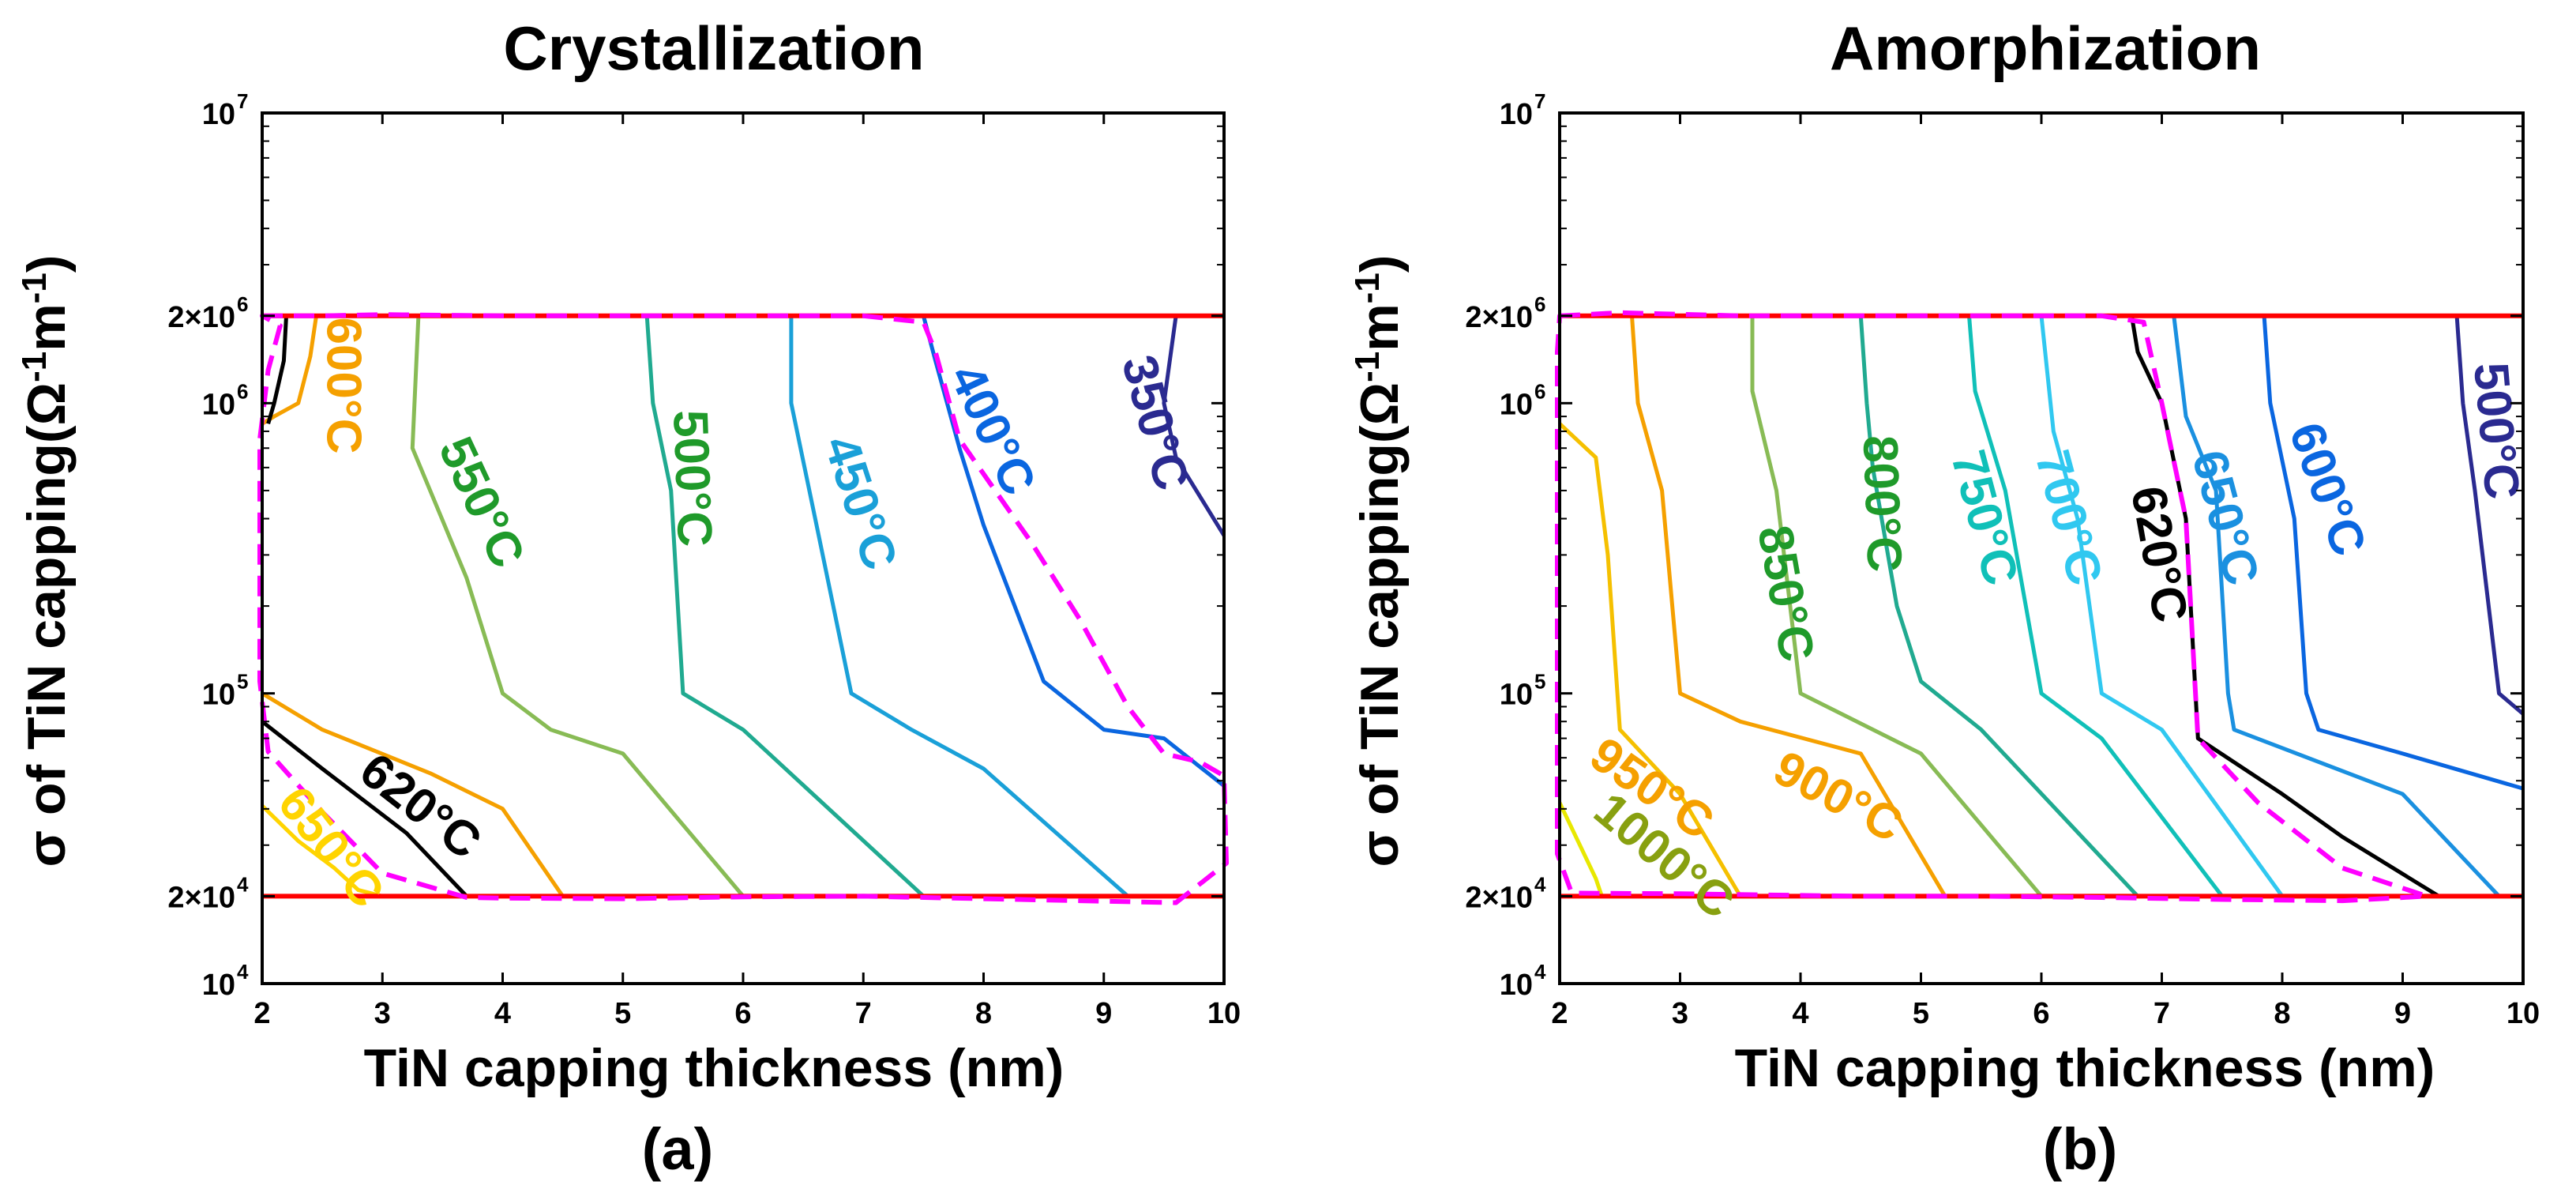  Describe the element at coordinates (692, 478) in the screenshot. I see `contour-label: 500°C` at that location.